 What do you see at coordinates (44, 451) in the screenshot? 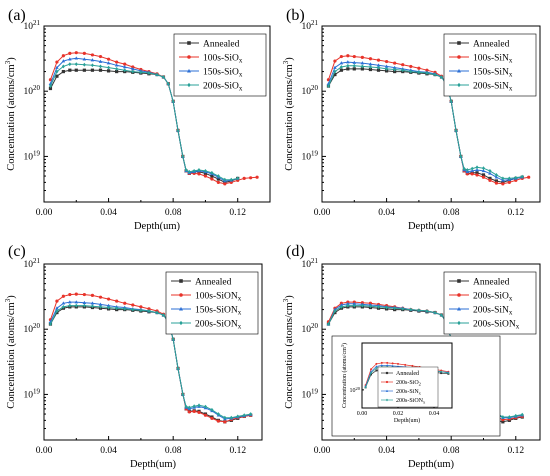
I see `x-tick-label: 0.00` at bounding box center [44, 451].